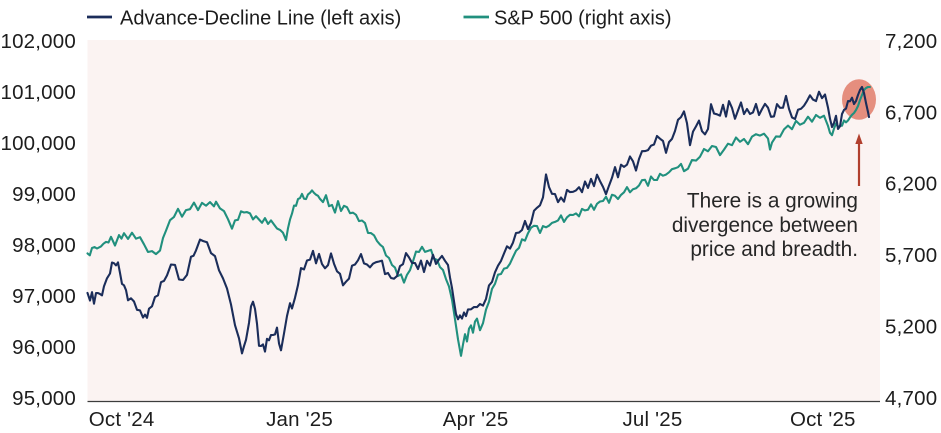 The width and height of the screenshot is (941, 433). I want to click on svg-text: 6,200, so click(911, 184).